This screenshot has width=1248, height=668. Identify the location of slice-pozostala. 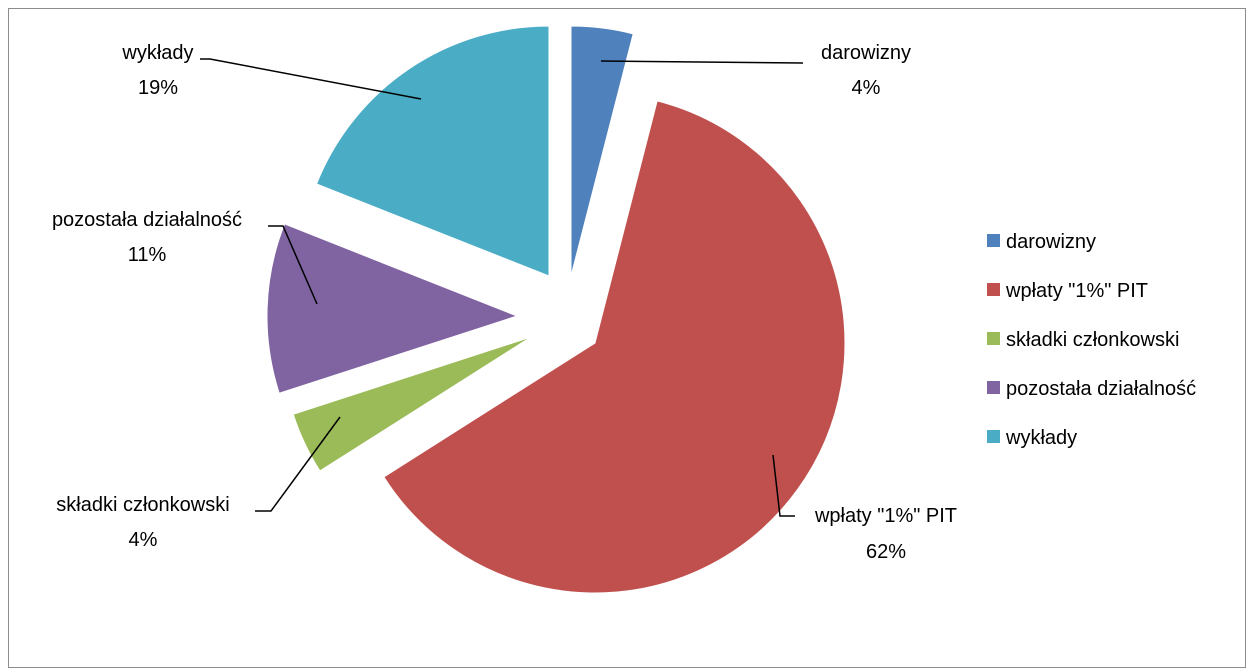
(392, 308).